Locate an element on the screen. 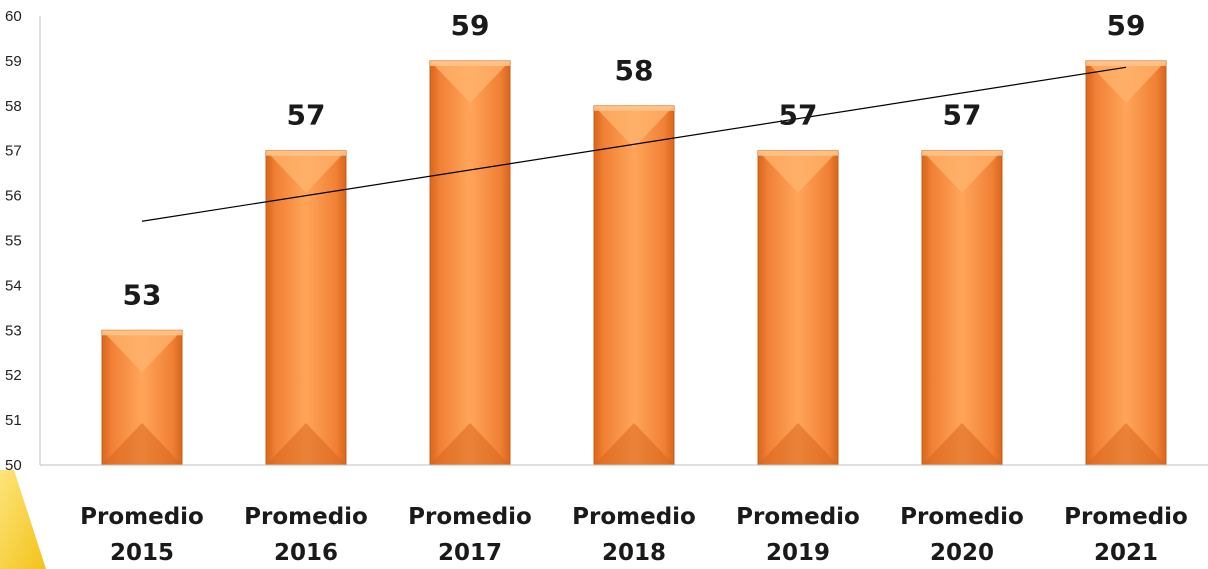  y-tick-label: 55 is located at coordinates (13, 241).